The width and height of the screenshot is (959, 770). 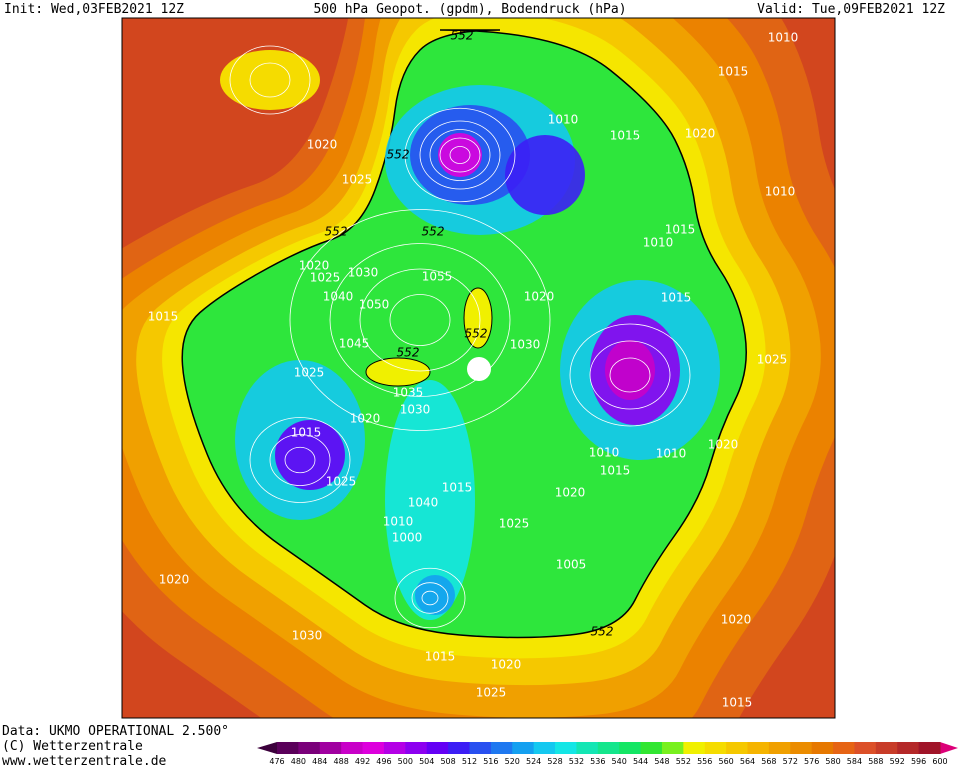 What do you see at coordinates (725, 761) in the screenshot?
I see `colorbar-label: 560` at bounding box center [725, 761].